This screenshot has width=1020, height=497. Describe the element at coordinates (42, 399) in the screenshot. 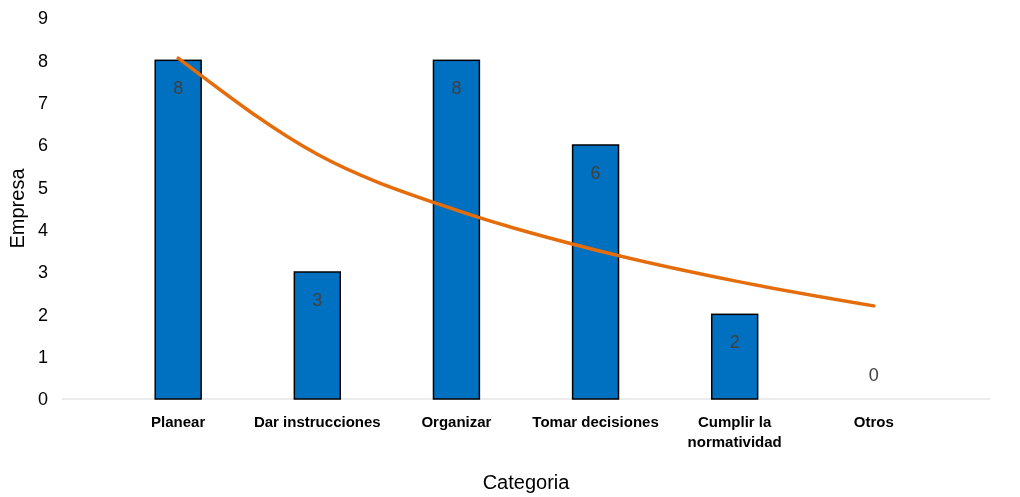

I see `y-tick-label: 0` at that location.